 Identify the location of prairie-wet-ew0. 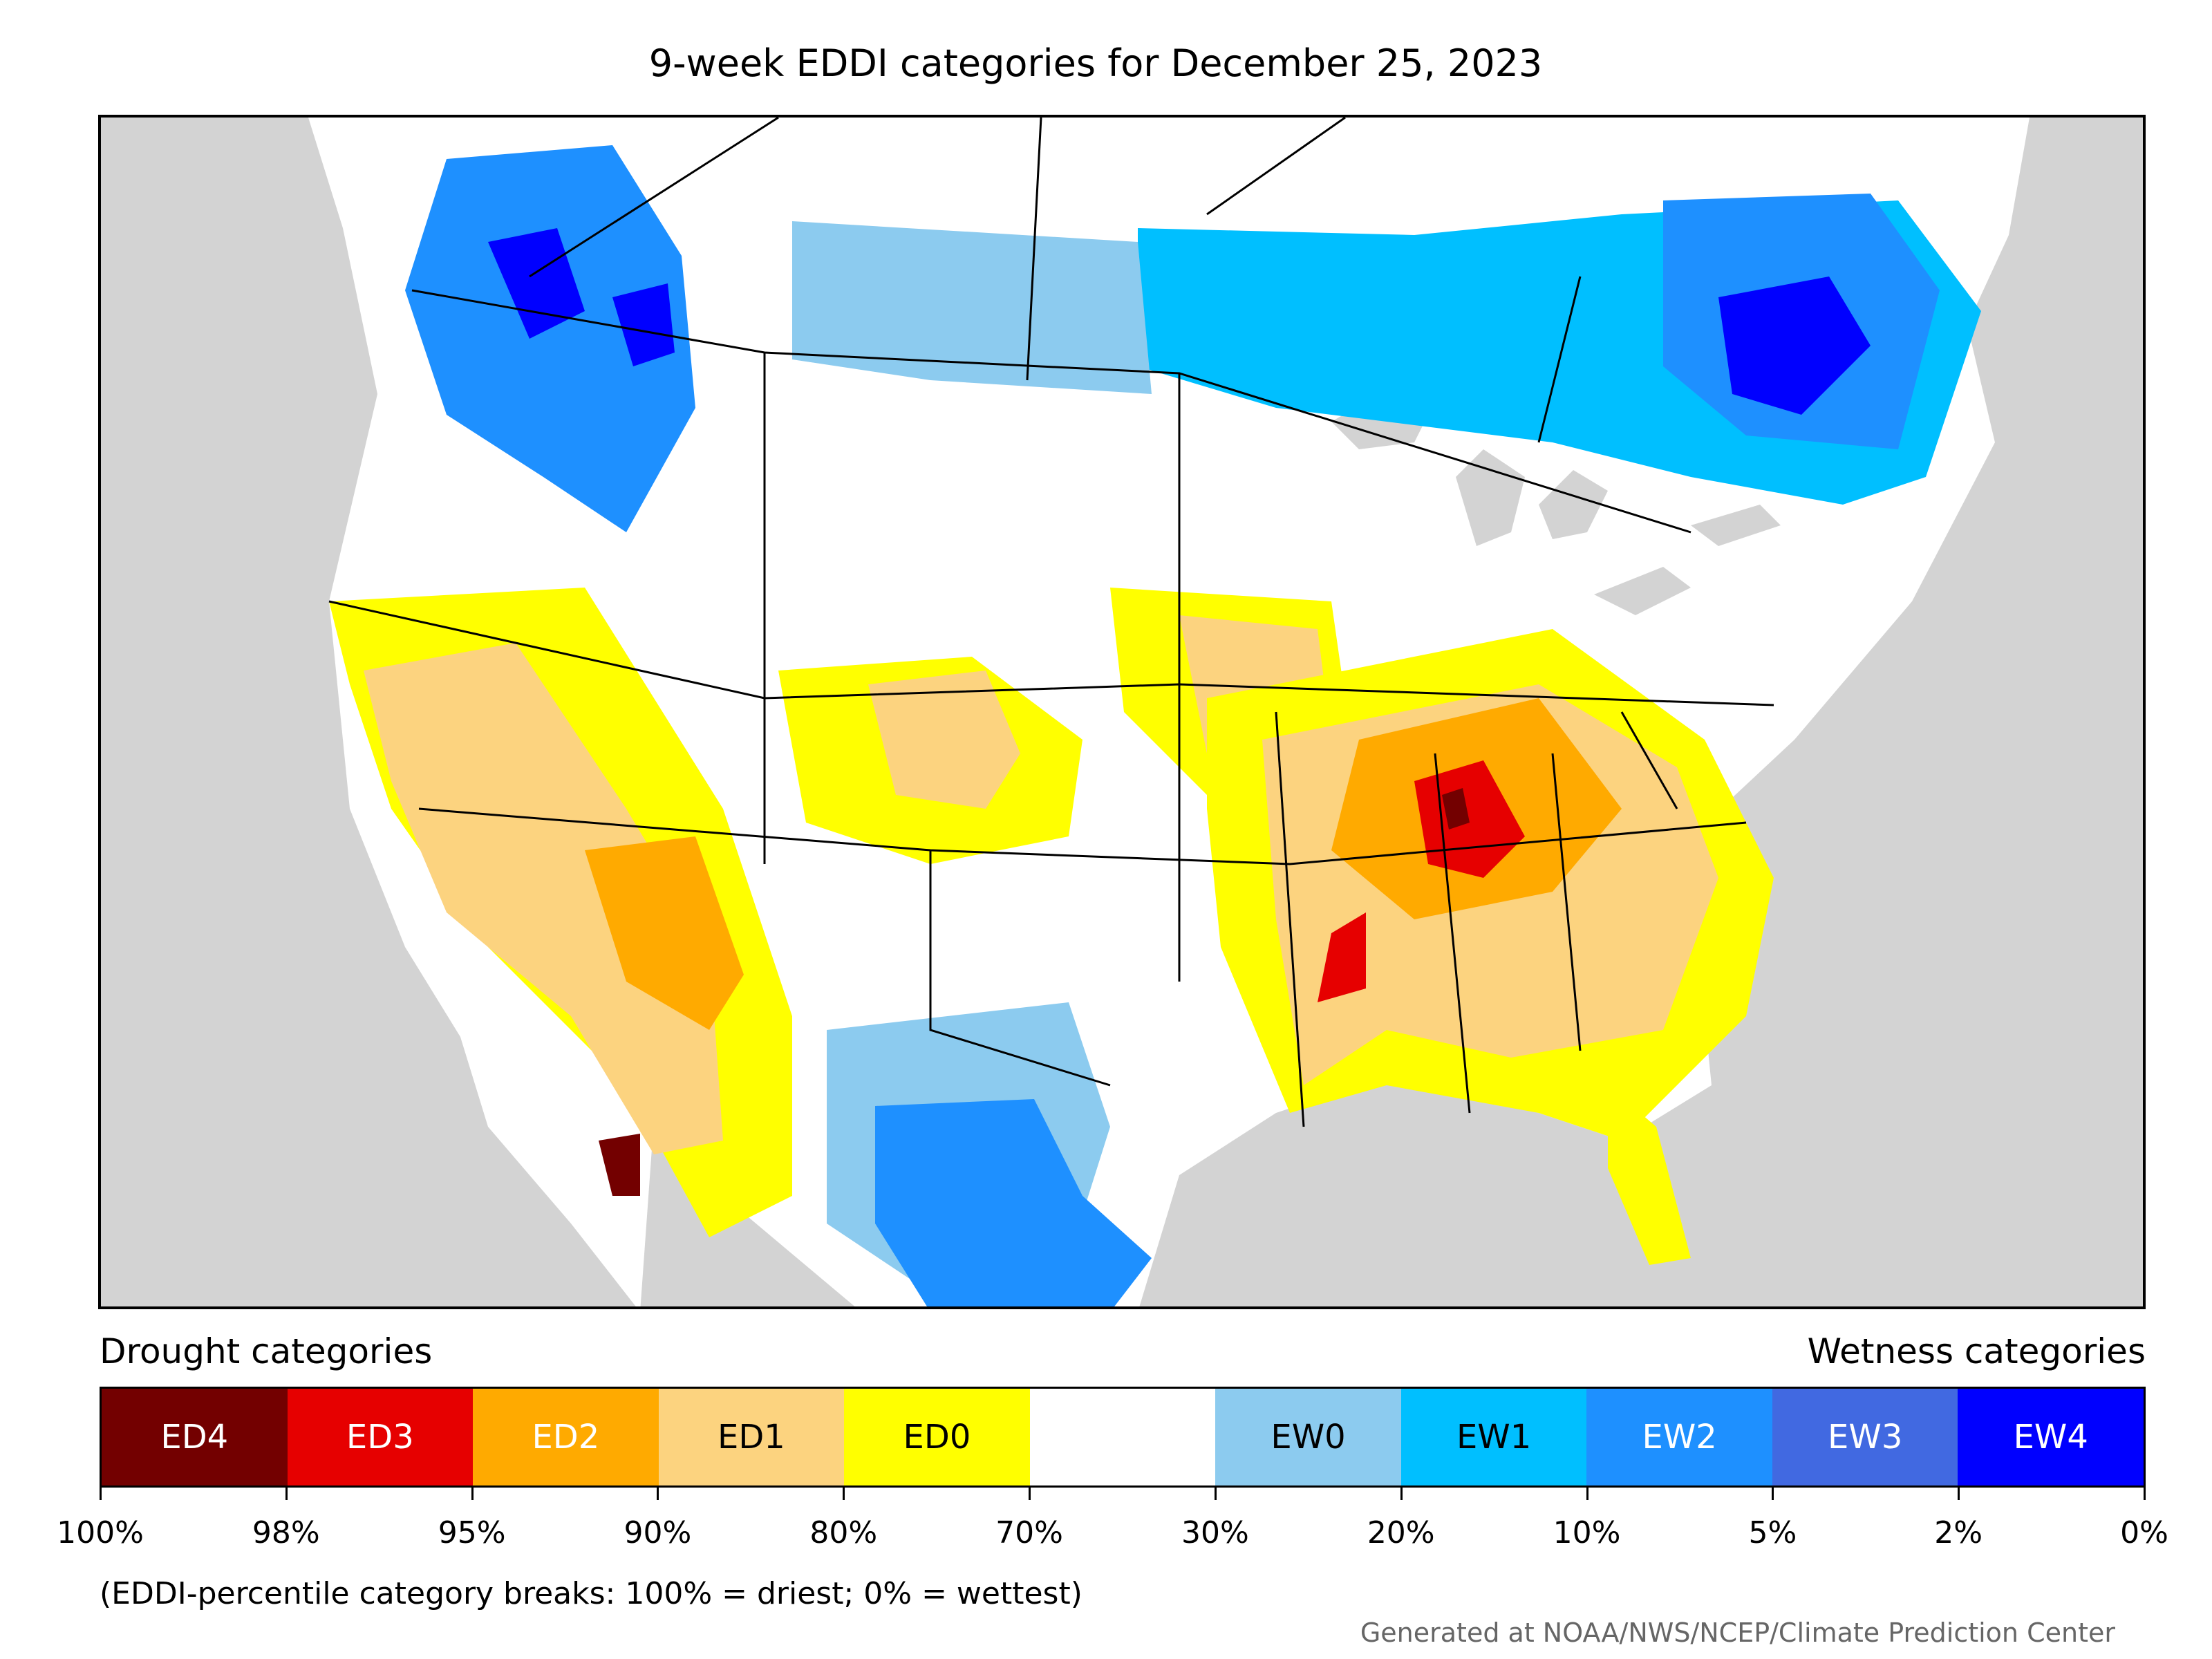
(972, 307).